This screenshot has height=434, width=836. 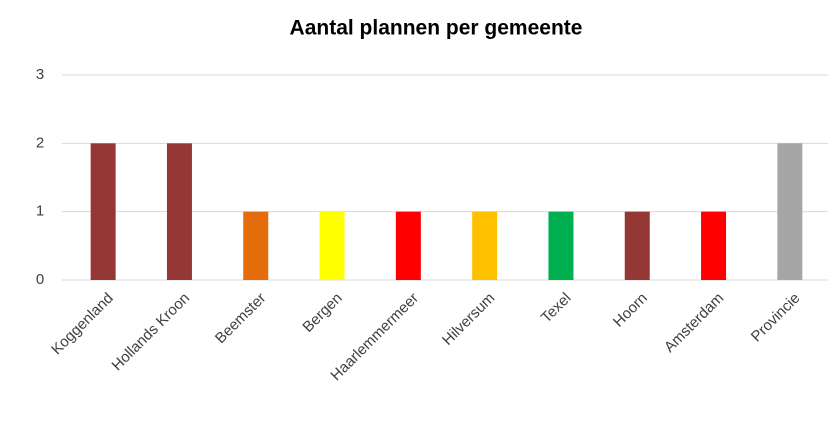 What do you see at coordinates (776, 318) in the screenshot?
I see `x-tick-label: Provincie` at bounding box center [776, 318].